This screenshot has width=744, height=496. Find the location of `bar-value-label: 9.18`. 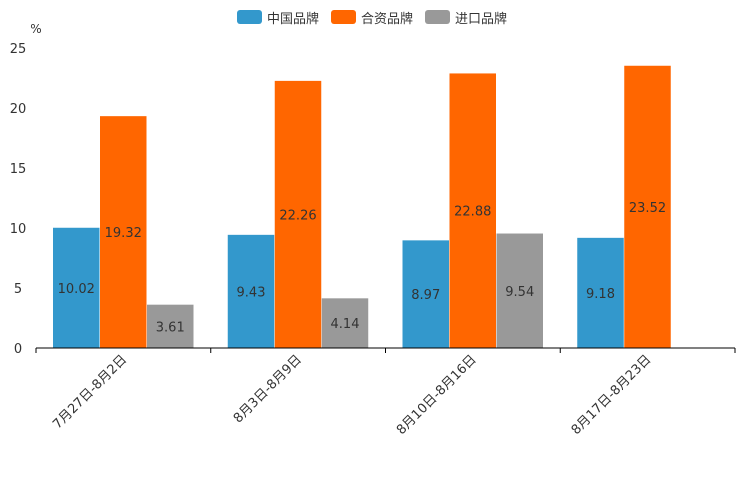

bar-value-label: 9.18 is located at coordinates (600, 294).